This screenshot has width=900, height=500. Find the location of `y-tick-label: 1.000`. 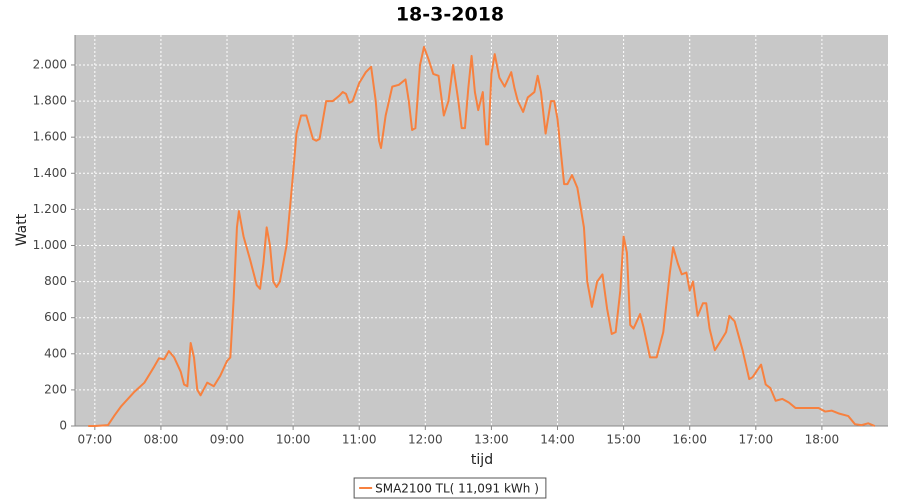

y-tick-label: 1.000 is located at coordinates (50, 245).